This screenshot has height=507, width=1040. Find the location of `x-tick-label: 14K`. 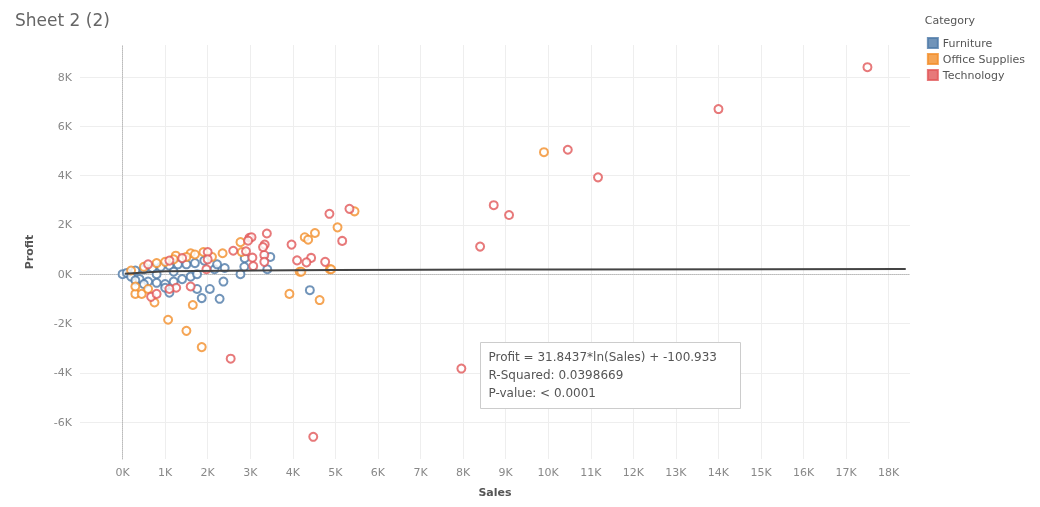

x-tick-label: 14K is located at coordinates (718, 472).